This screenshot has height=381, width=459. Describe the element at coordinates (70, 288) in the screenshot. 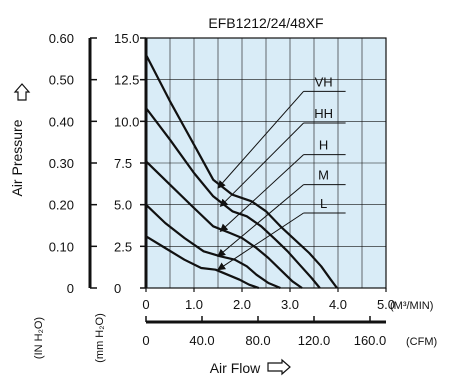

I see `y-in-tick-label: 0` at that location.